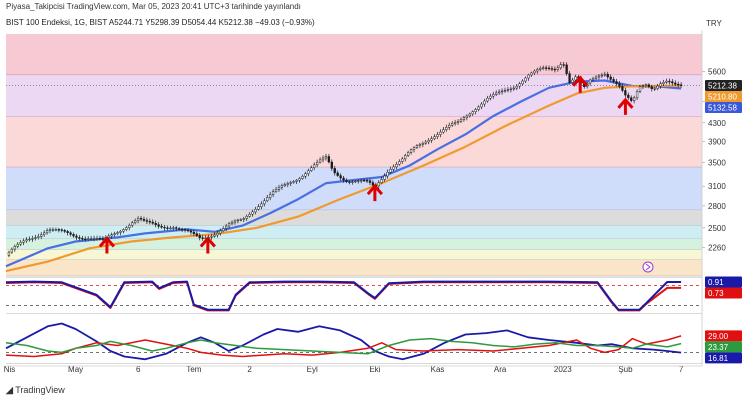  Describe the element at coordinates (718, 358) in the screenshot. I see `osc2-badge-label-2: 16.81` at that location.